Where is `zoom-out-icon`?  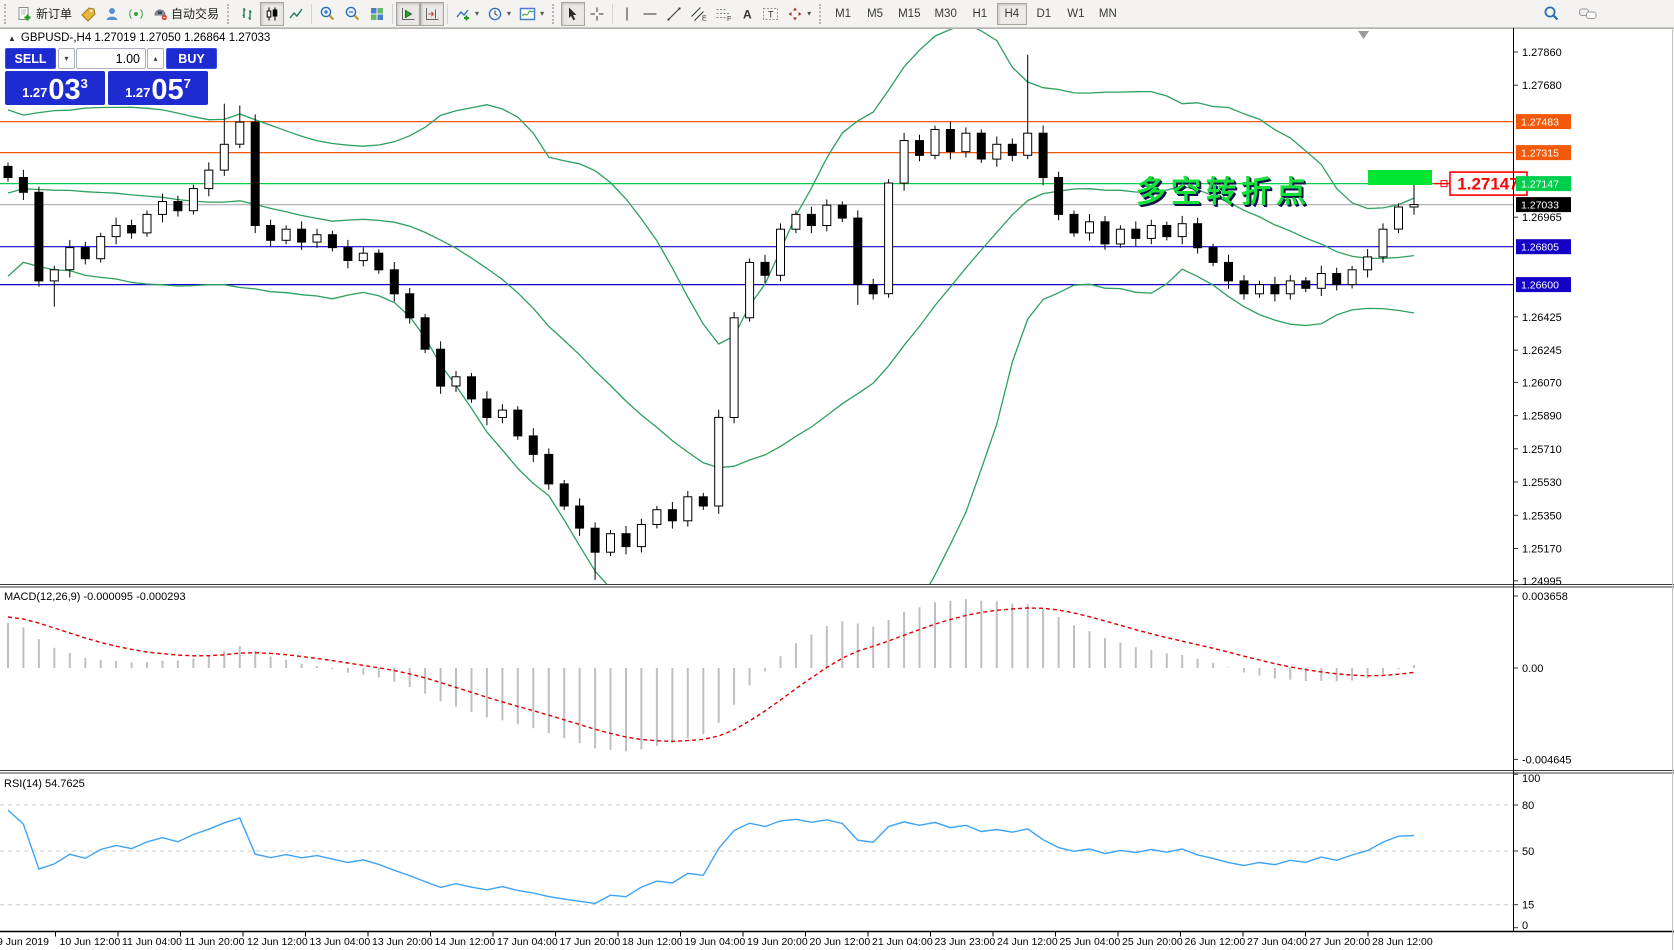 zoom-out-icon is located at coordinates (352, 13).